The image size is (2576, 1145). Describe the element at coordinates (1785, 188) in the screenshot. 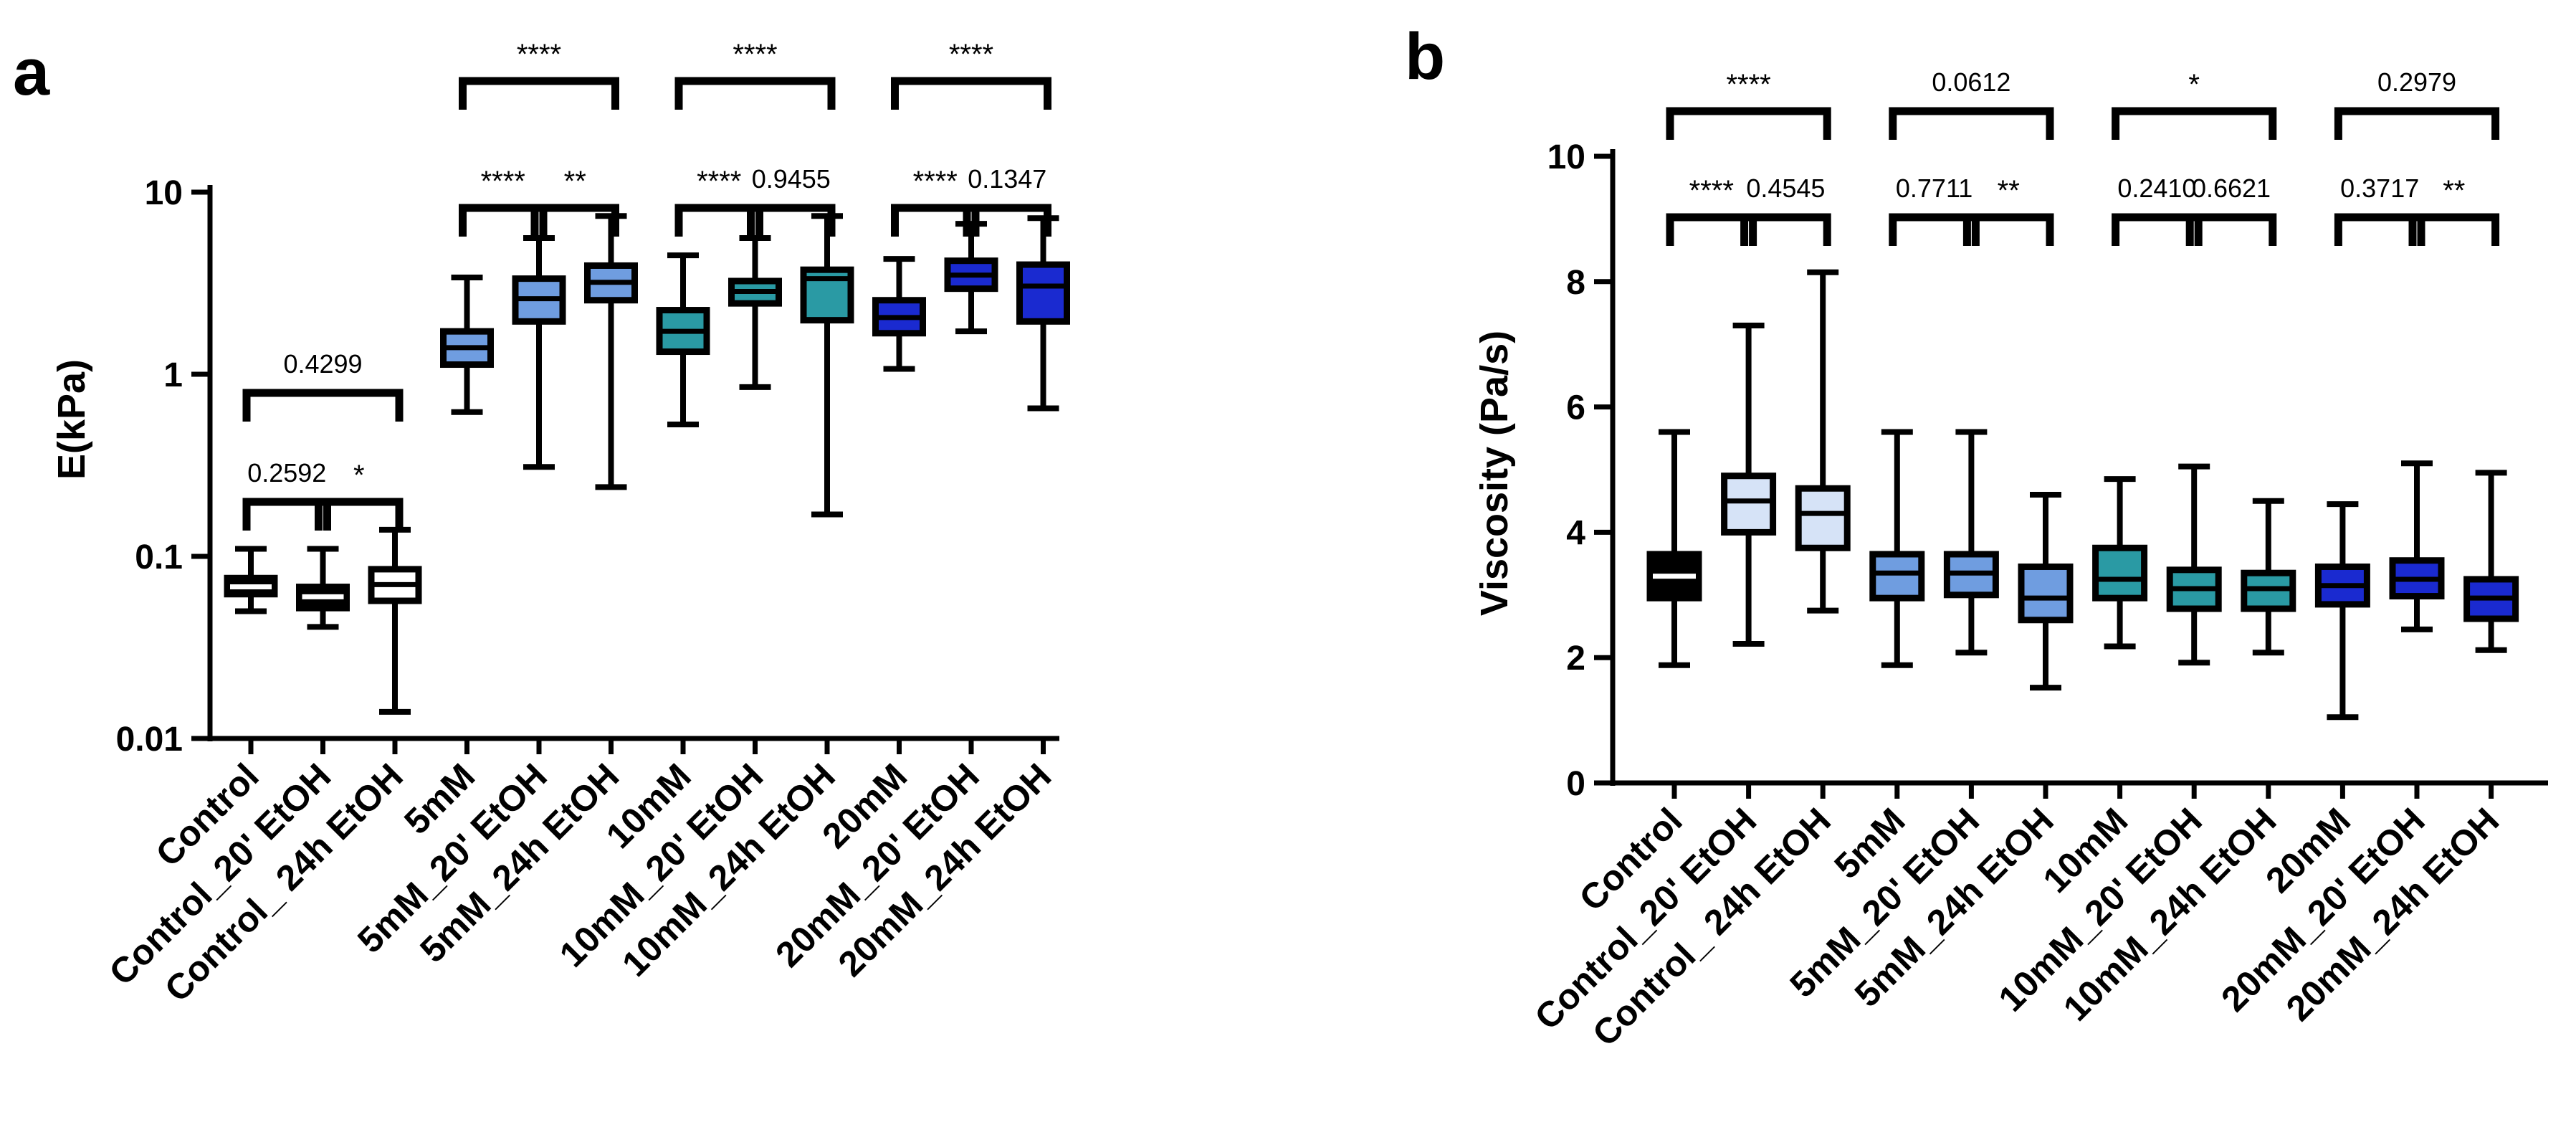

I see `significance-label: 0.4545` at that location.